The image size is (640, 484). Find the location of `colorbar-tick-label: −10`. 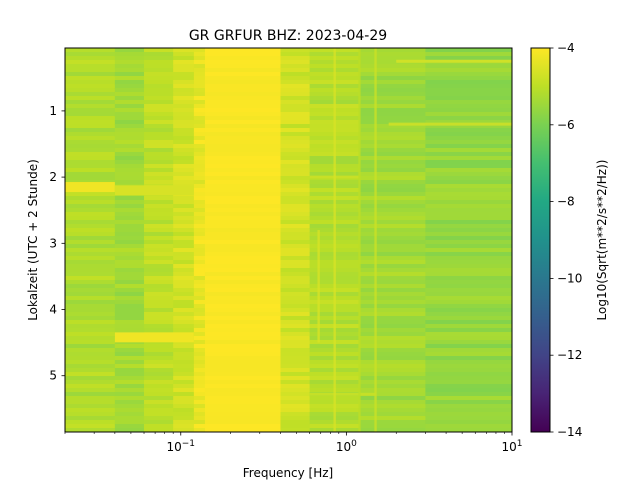

colorbar-tick-label: −10 is located at coordinates (569, 278).